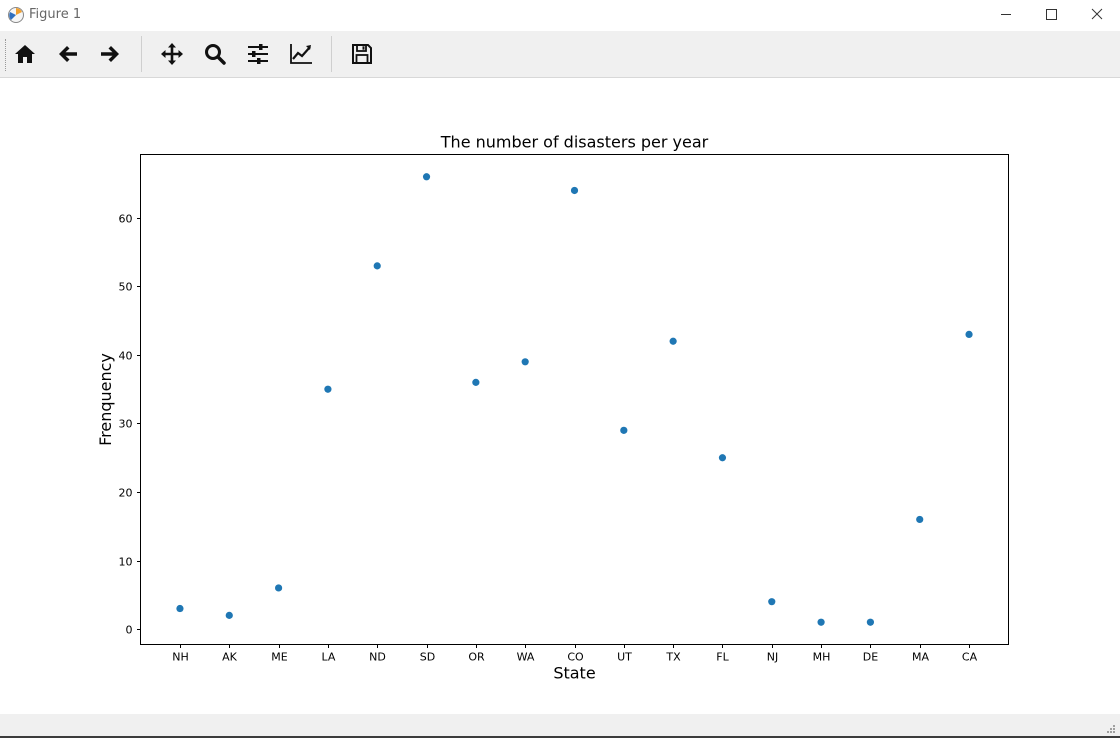  What do you see at coordinates (55, 14) in the screenshot?
I see `window-title: Figure 1` at bounding box center [55, 14].